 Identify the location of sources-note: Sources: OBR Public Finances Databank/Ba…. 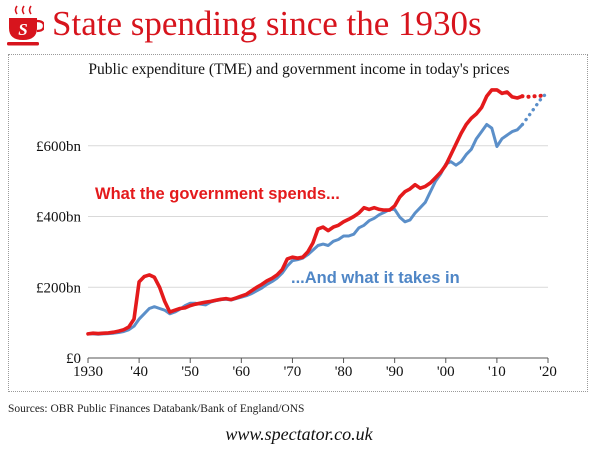
(156, 409).